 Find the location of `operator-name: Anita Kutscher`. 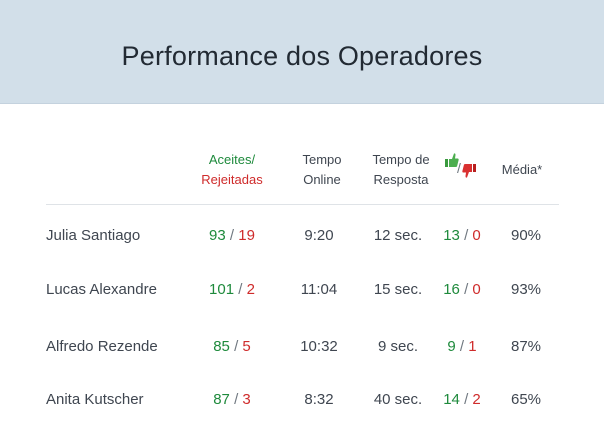

operator-name: Anita Kutscher is located at coordinates (95, 399).